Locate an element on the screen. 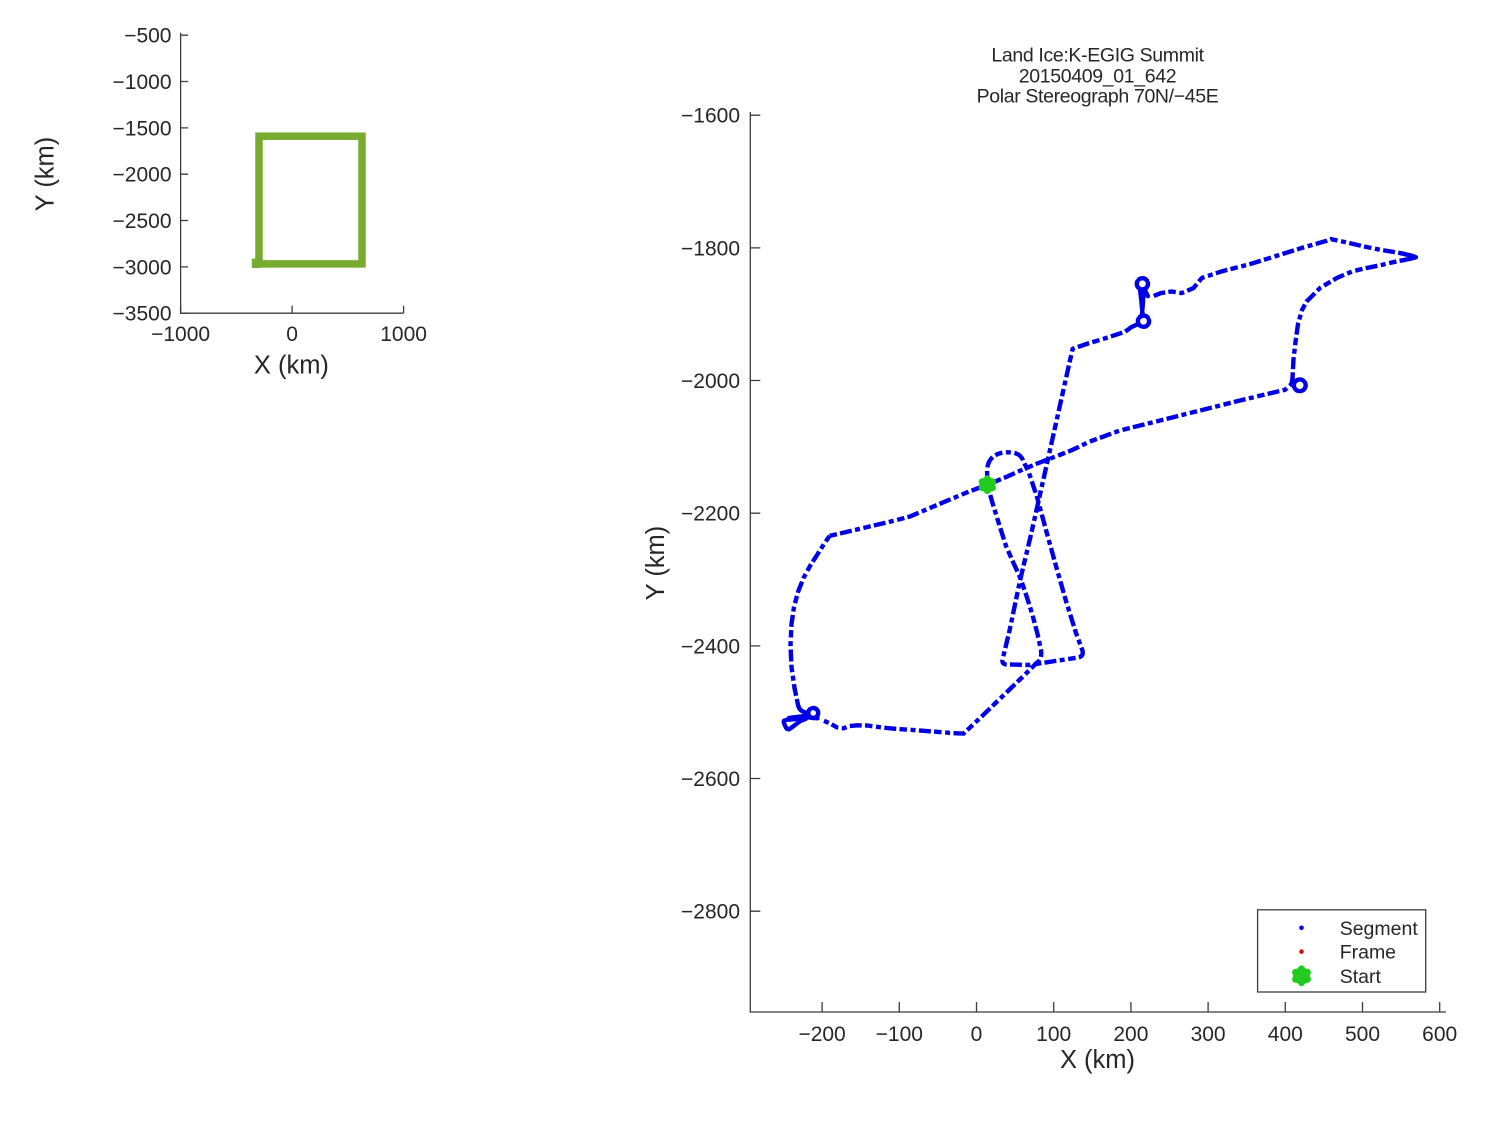 The width and height of the screenshot is (1500, 1125). svg-text: −2600 is located at coordinates (710, 779).